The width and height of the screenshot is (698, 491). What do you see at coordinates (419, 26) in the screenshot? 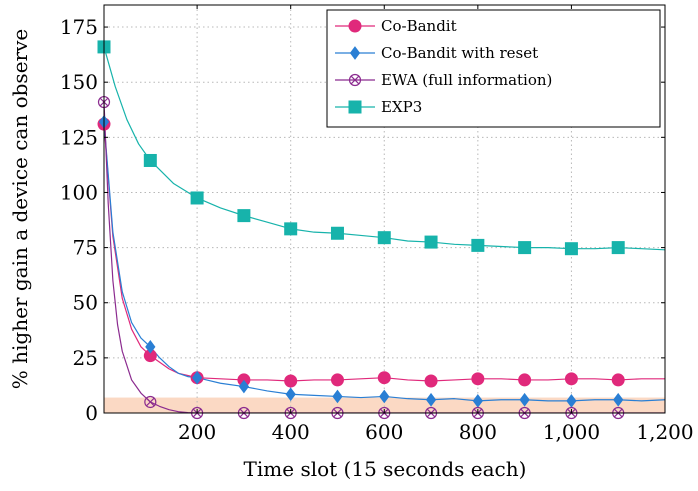
I see `legend-entry: Co-Bandit` at bounding box center [419, 26].